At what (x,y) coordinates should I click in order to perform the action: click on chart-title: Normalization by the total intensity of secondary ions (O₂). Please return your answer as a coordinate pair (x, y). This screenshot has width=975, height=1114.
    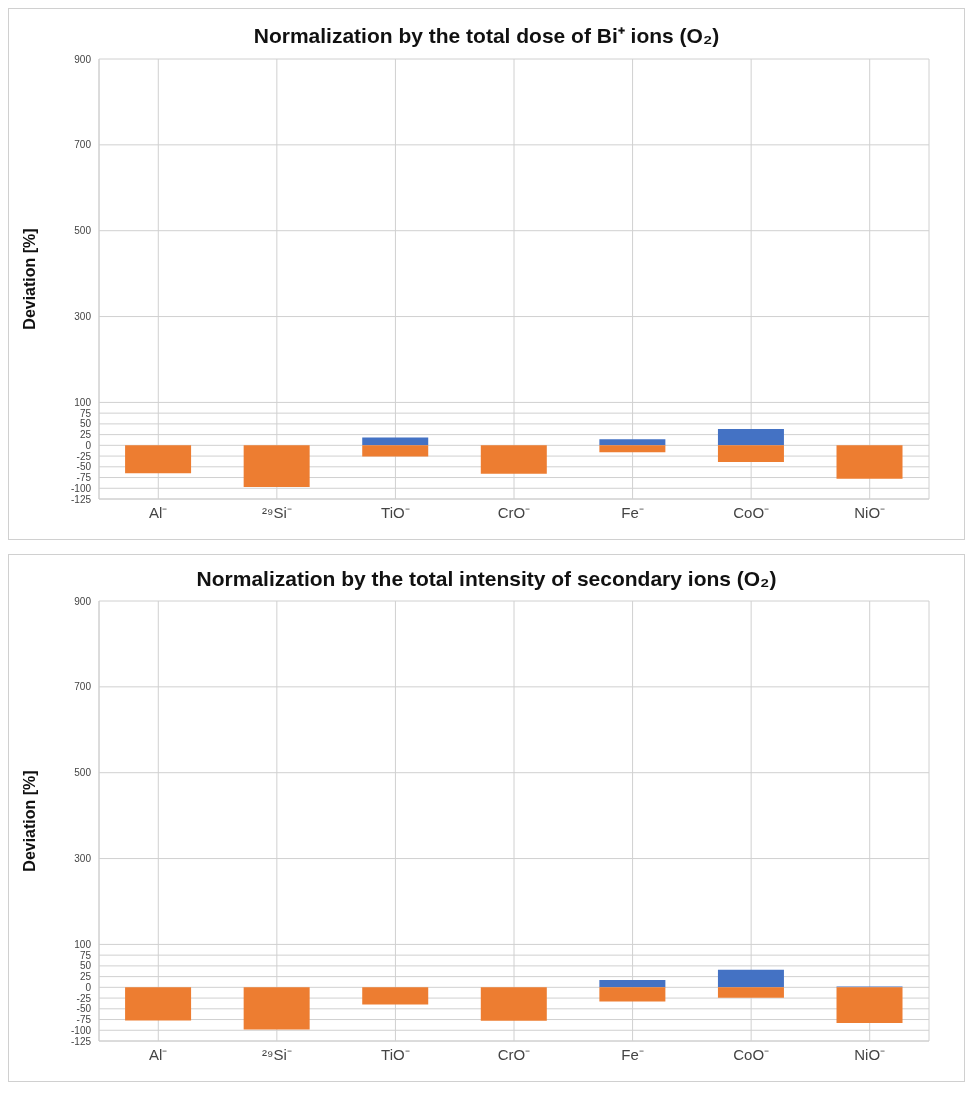
    Looking at the image, I should click on (486, 579).